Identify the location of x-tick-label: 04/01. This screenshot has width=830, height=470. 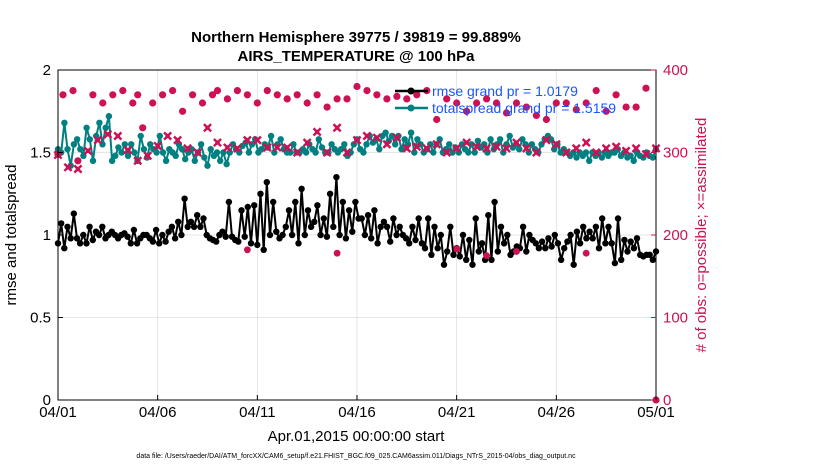
(58, 412).